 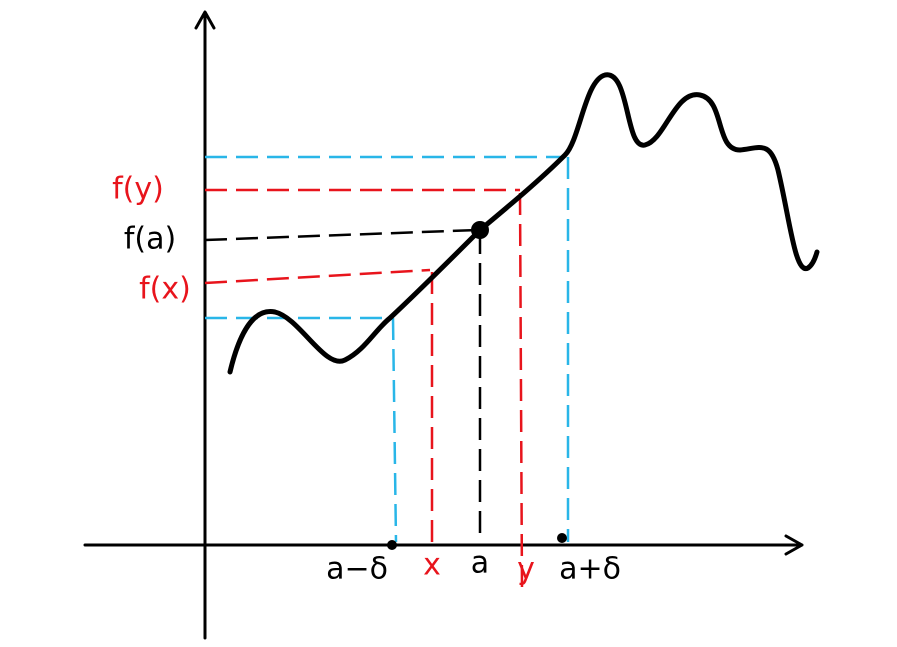 What do you see at coordinates (590, 569) in the screenshot?
I see `label-a-plus-delta: a+δ` at bounding box center [590, 569].